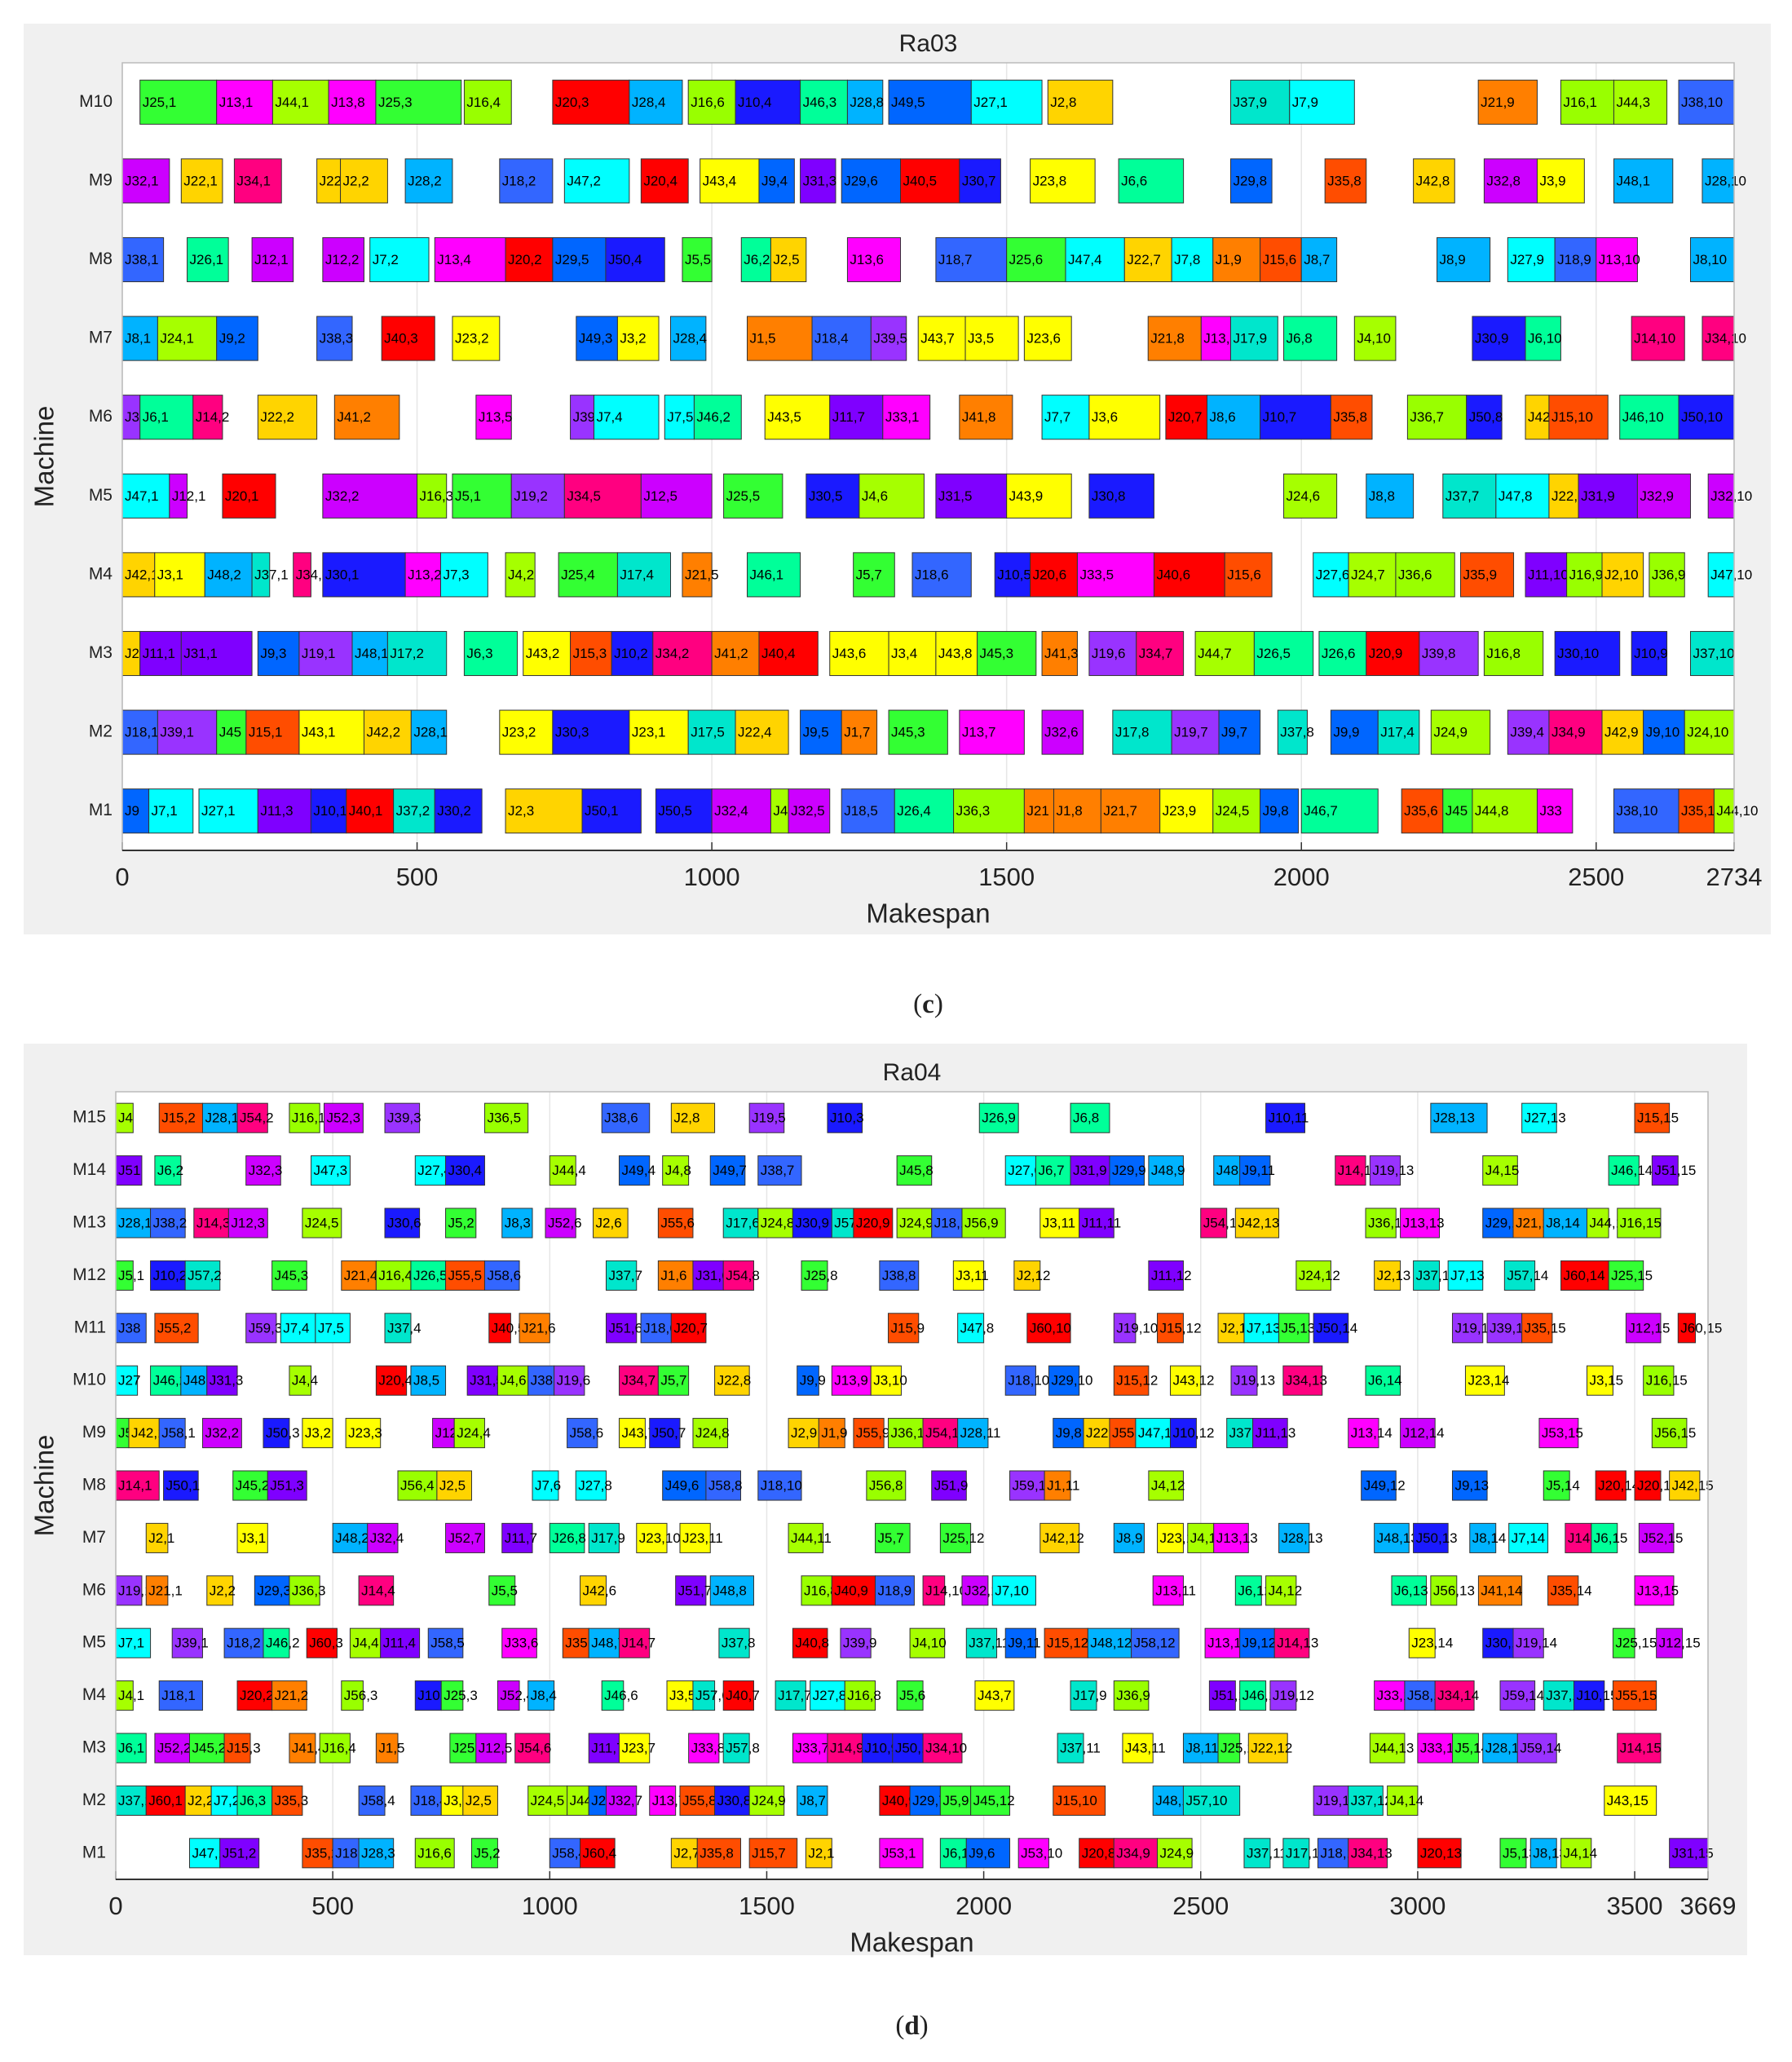  I want to click on operation-label: J4,4, so click(305, 1381).